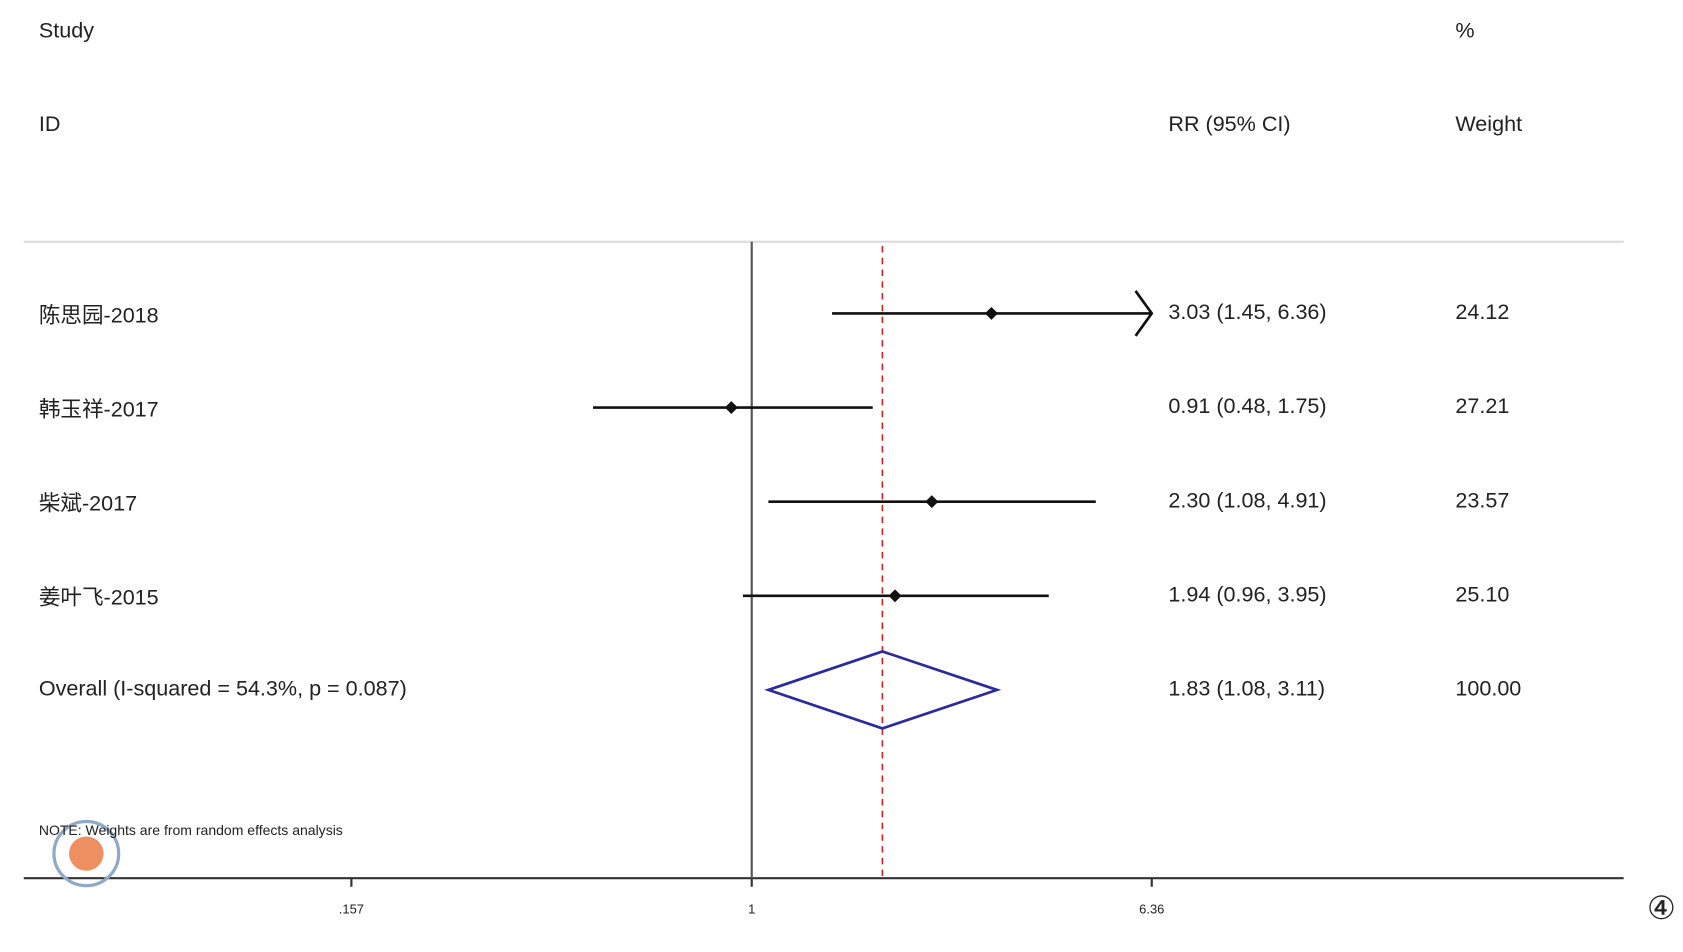  I want to click on study-name: 姜叶飞-2015, so click(99, 598).